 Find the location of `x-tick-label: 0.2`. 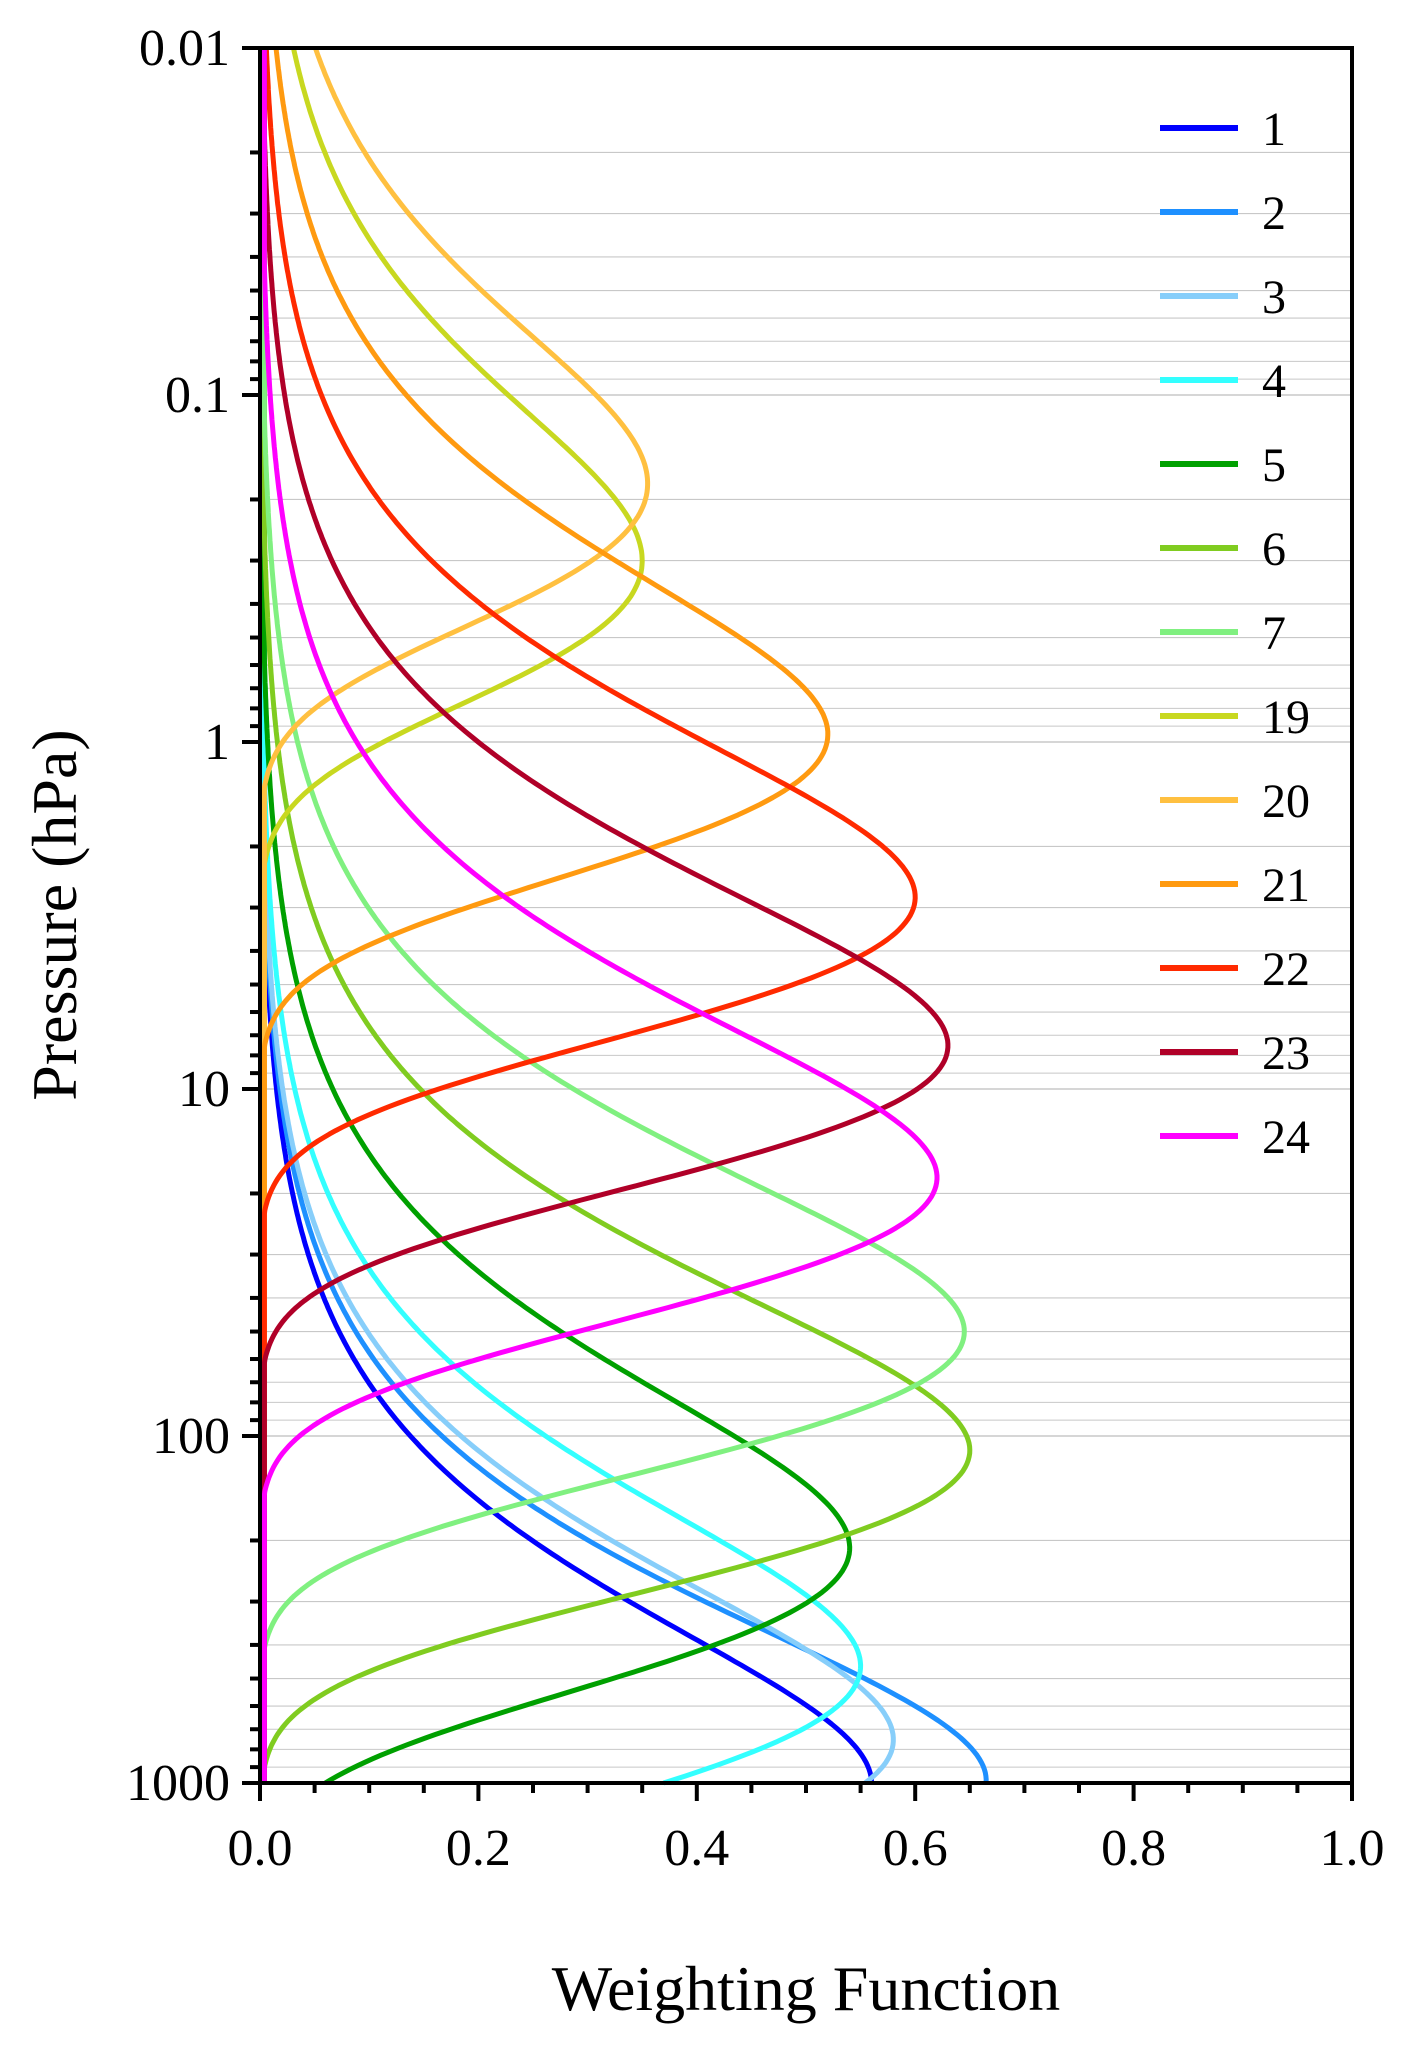

x-tick-label: 0.2 is located at coordinates (478, 1848).